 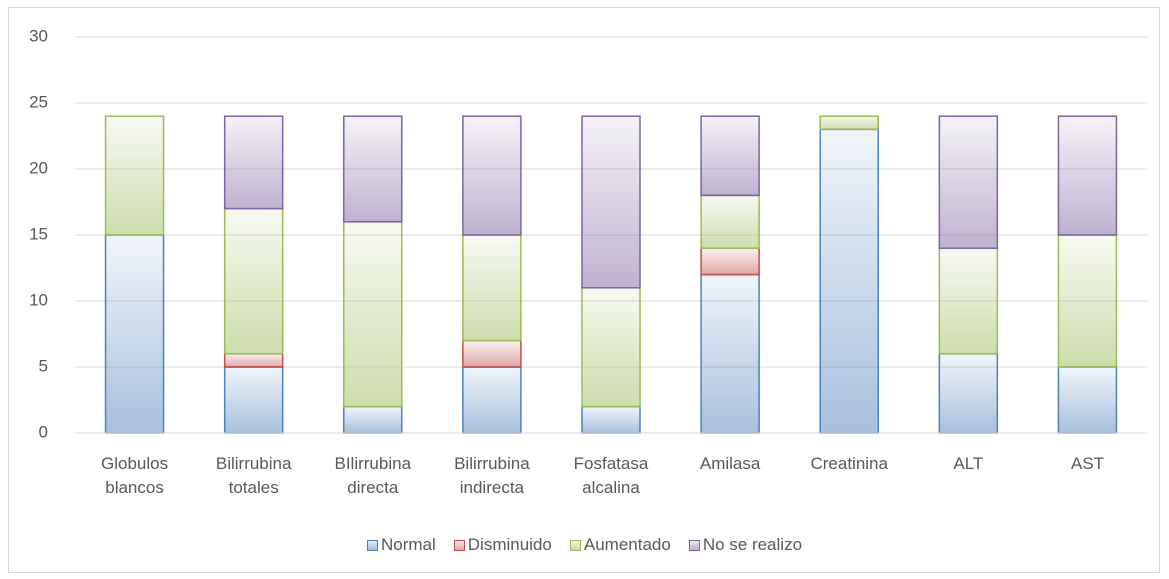 What do you see at coordinates (730, 463) in the screenshot?
I see `x-tick-label: Amilasa` at bounding box center [730, 463].